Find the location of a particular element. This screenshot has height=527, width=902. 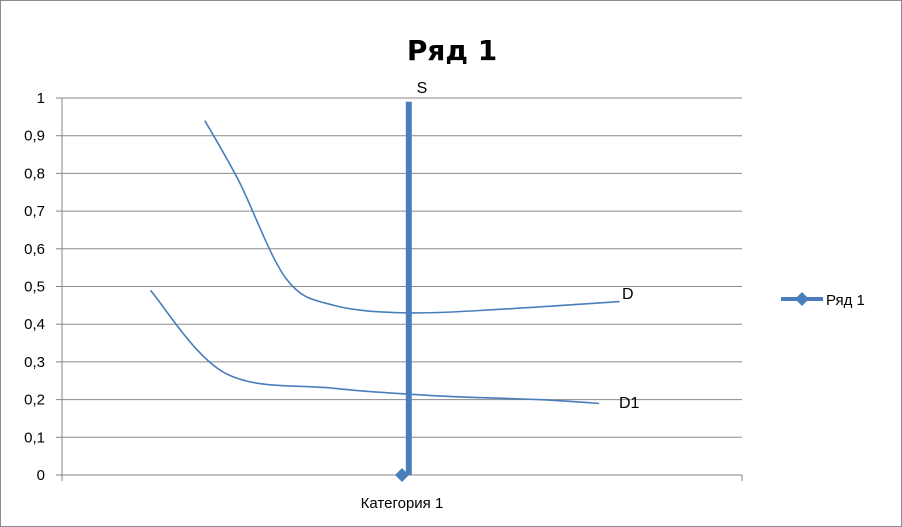

y-tick-label-7: 0,7 is located at coordinates (34, 211).